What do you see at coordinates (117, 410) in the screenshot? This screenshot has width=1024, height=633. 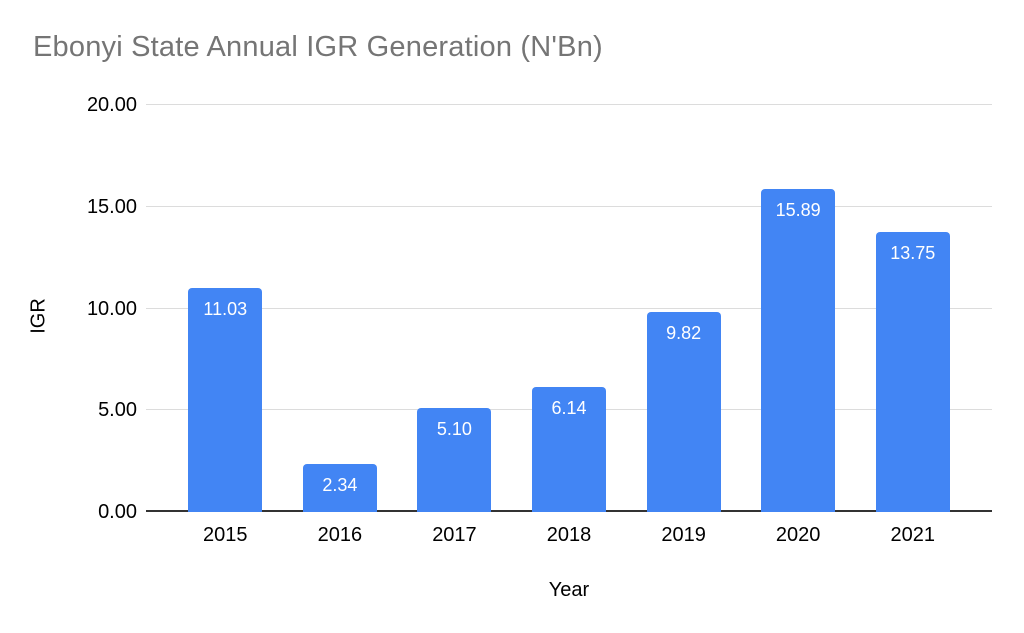 I see `y-tick-label: 5.00` at bounding box center [117, 410].